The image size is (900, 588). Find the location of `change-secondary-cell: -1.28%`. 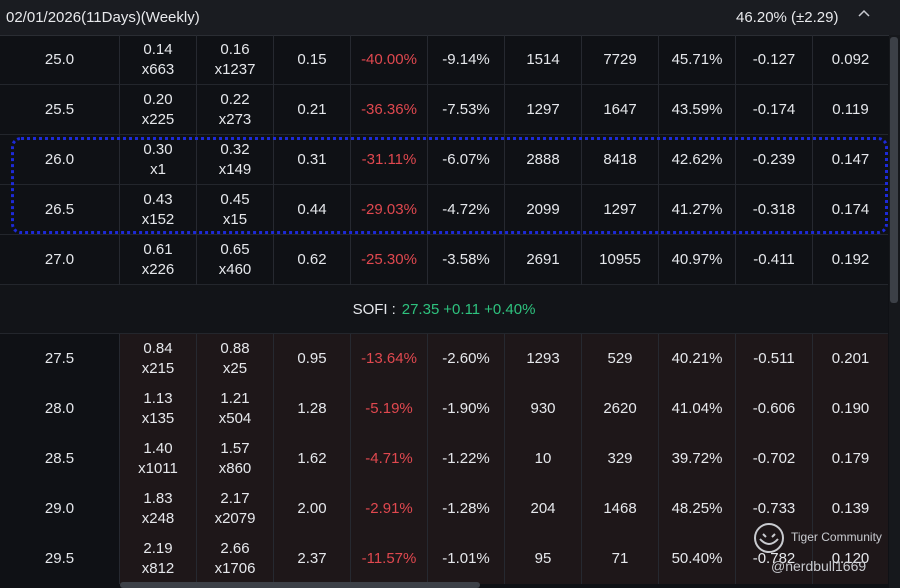

change-secondary-cell: -1.28% is located at coordinates (466, 509).